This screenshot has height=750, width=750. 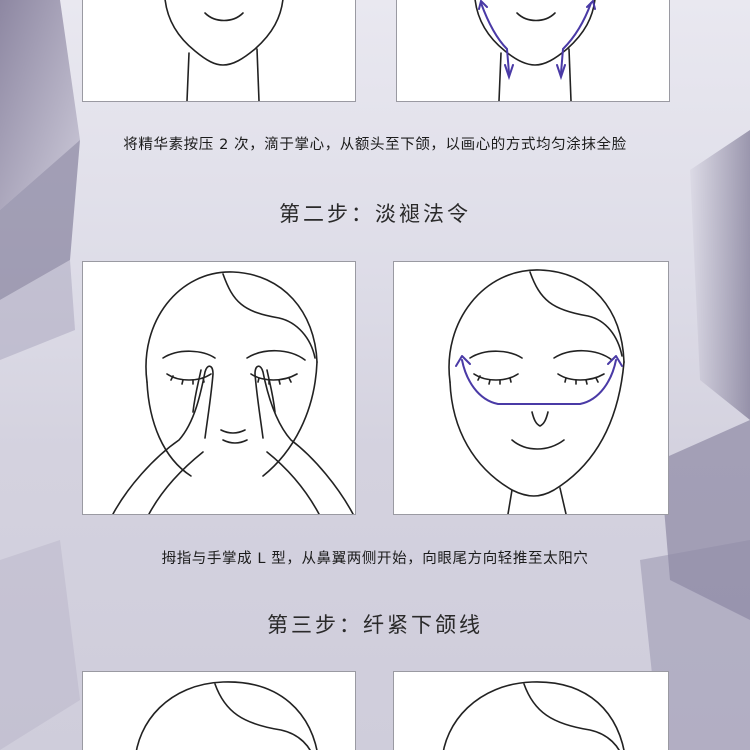 What do you see at coordinates (375, 559) in the screenshot?
I see `step2-caption: 拇指与手掌成 L 型，从鼻翼两侧开始，向眼尾方向轻推至太阳穴` at bounding box center [375, 559].